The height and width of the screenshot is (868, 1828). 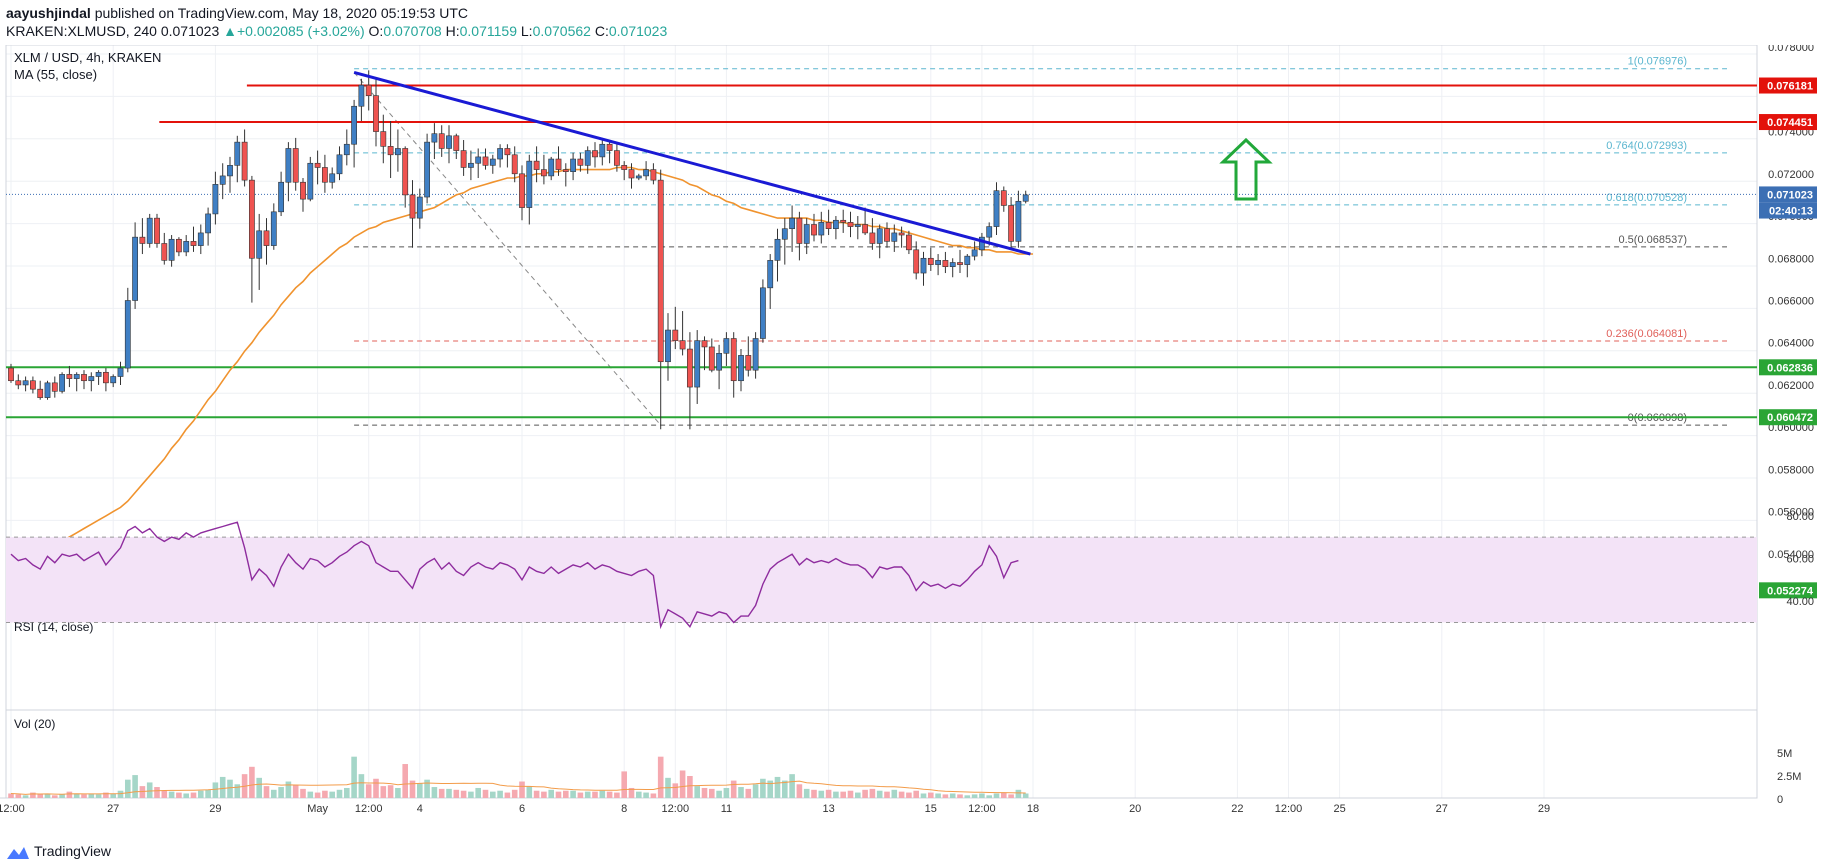 I want to click on price-tick-label: 0.062000, so click(x=1791, y=386).